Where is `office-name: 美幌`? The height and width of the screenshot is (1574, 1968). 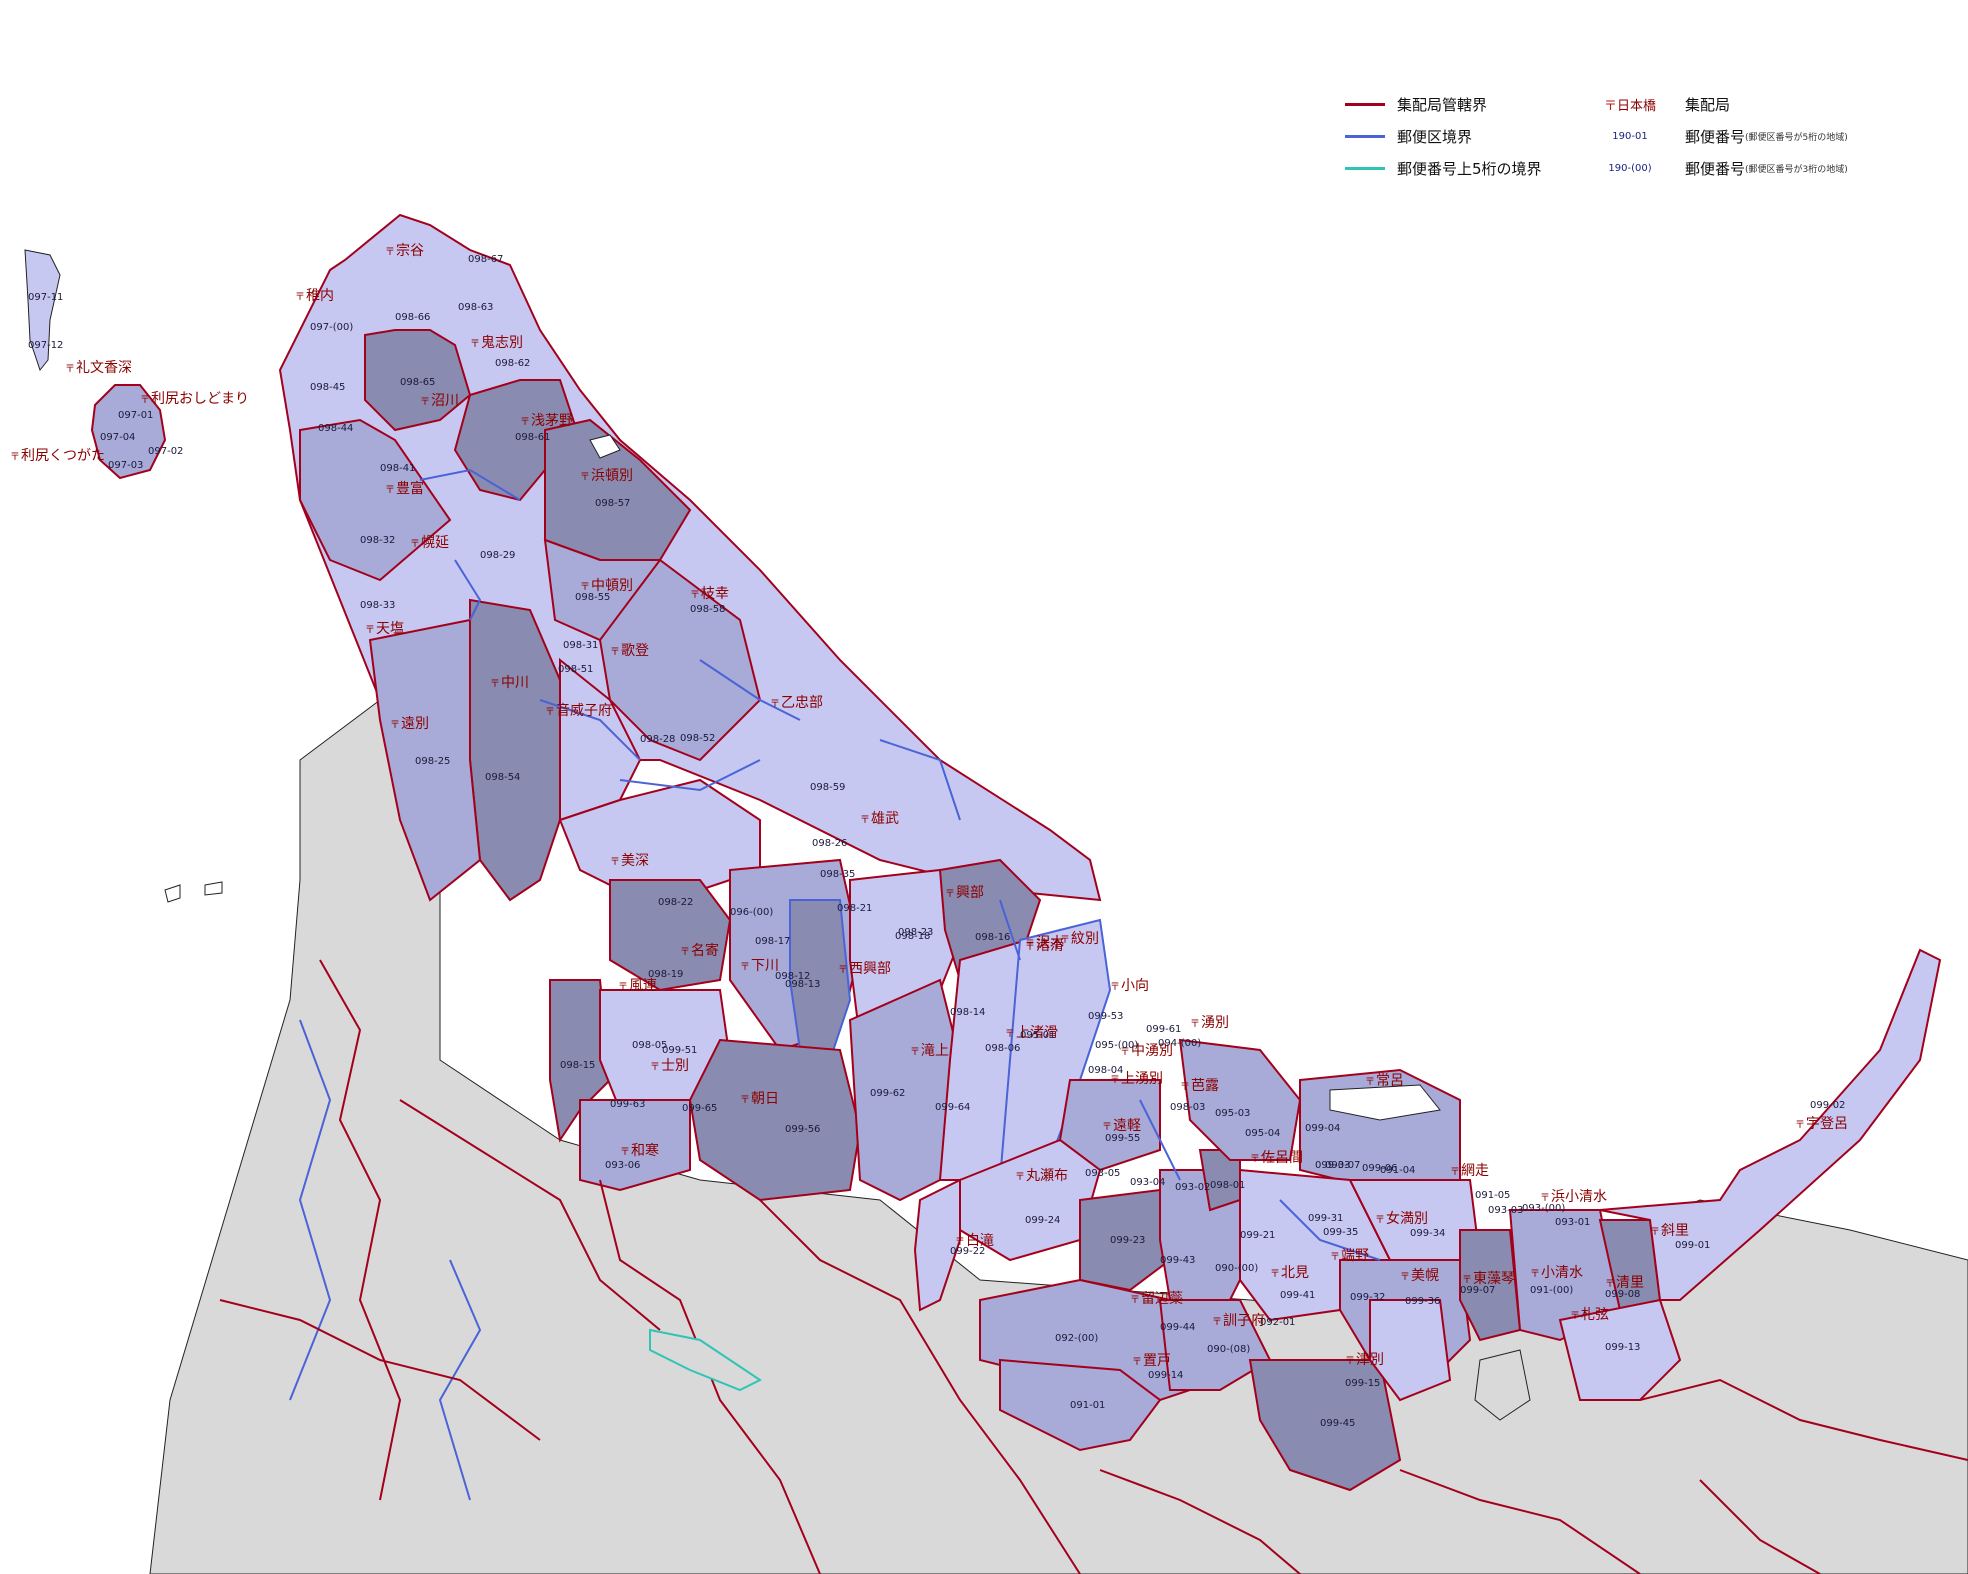
office-name: 美幌 is located at coordinates (1425, 1276).